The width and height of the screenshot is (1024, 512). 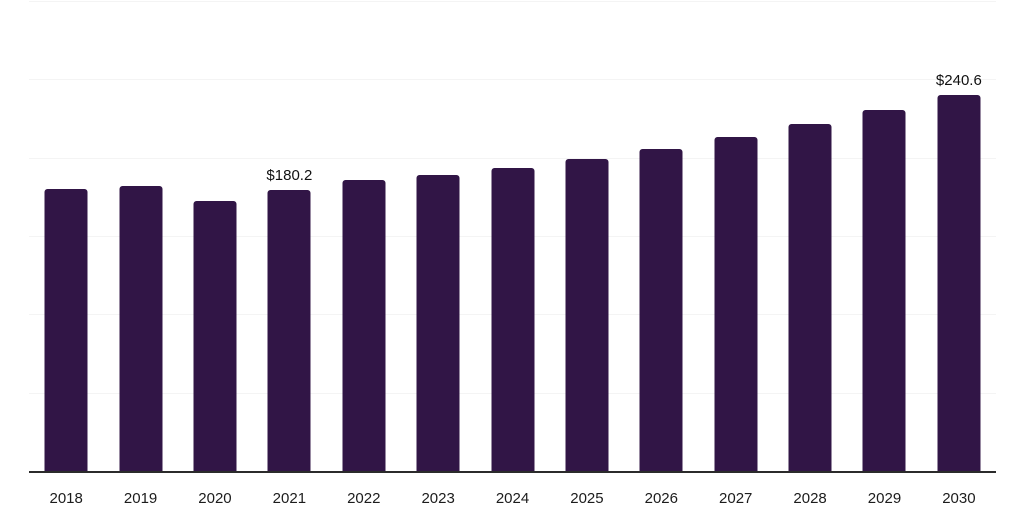 I want to click on bar-column-2029, so click(x=884, y=237).